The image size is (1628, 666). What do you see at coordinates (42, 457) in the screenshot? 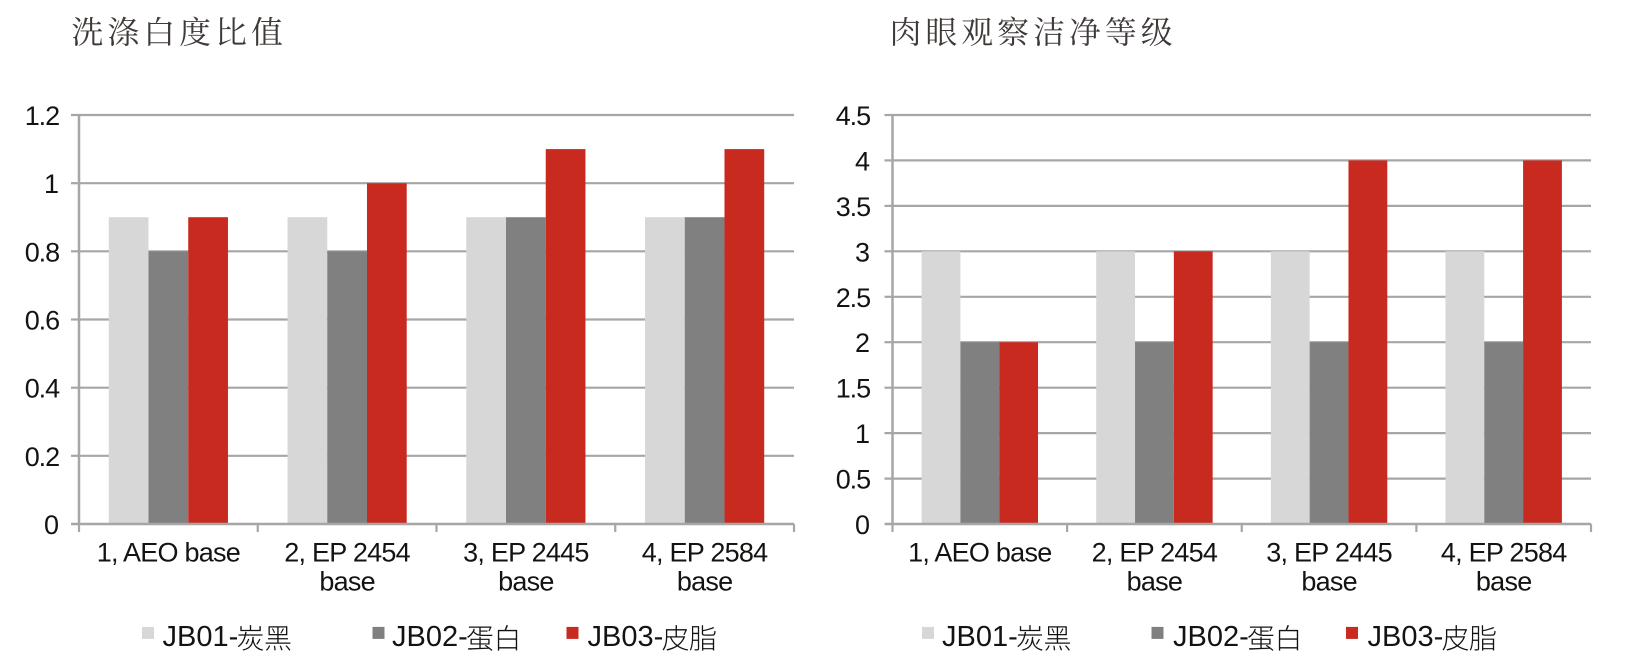
I see `svg-text: 0.2` at bounding box center [42, 457].